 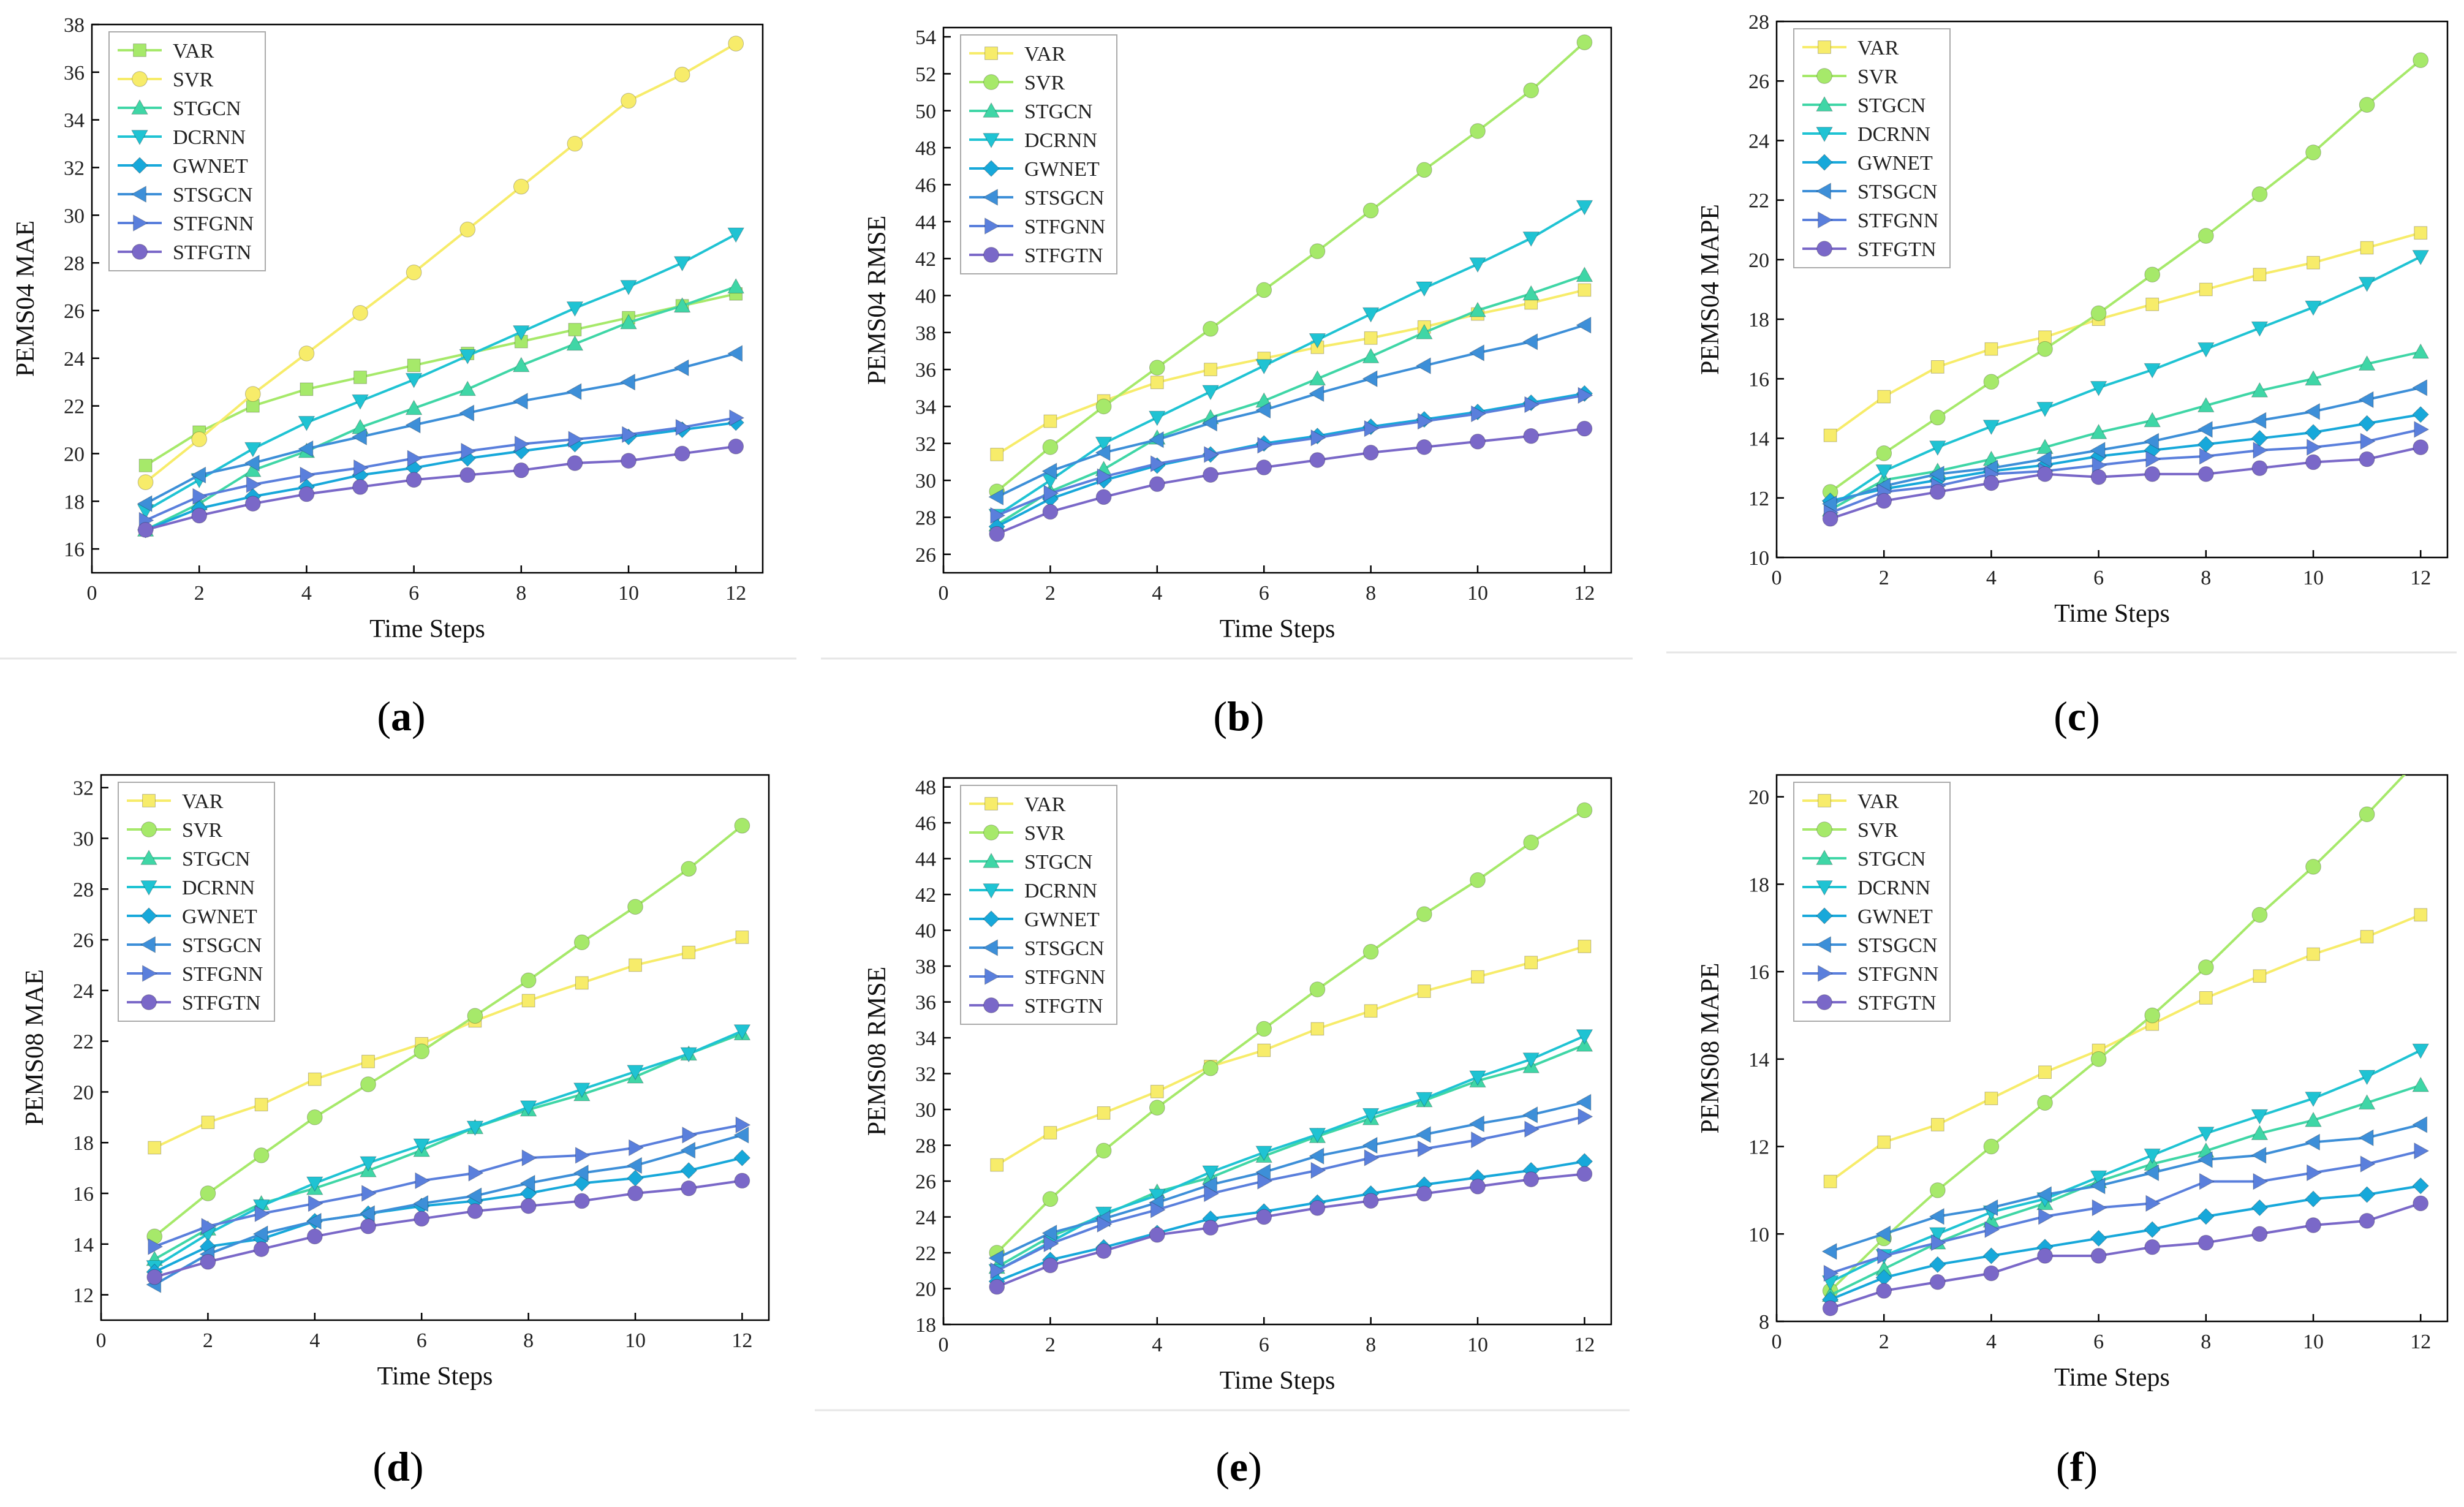 I want to click on series-line-var, so click(x=1290, y=372).